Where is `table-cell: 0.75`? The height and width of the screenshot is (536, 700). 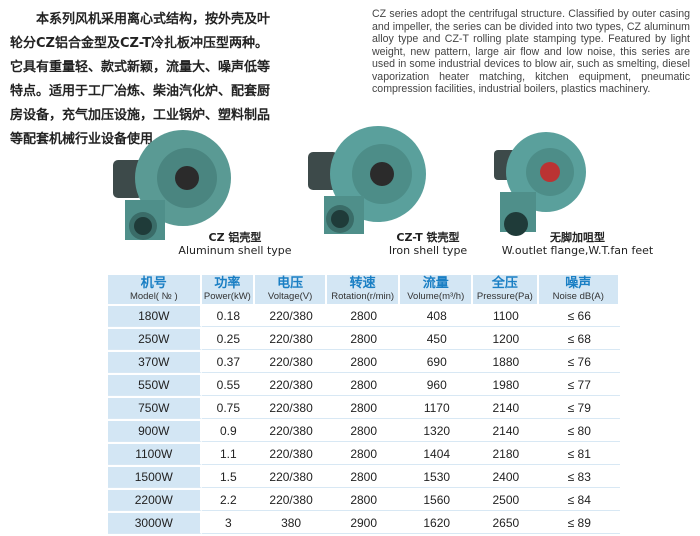
table-cell: 0.75 is located at coordinates (228, 408).